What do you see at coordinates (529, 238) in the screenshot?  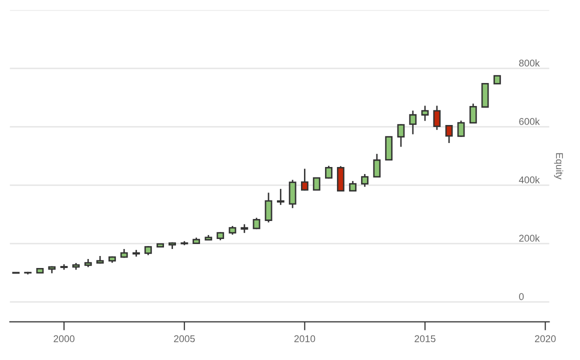 I see `y-tick-label: 200k` at bounding box center [529, 238].